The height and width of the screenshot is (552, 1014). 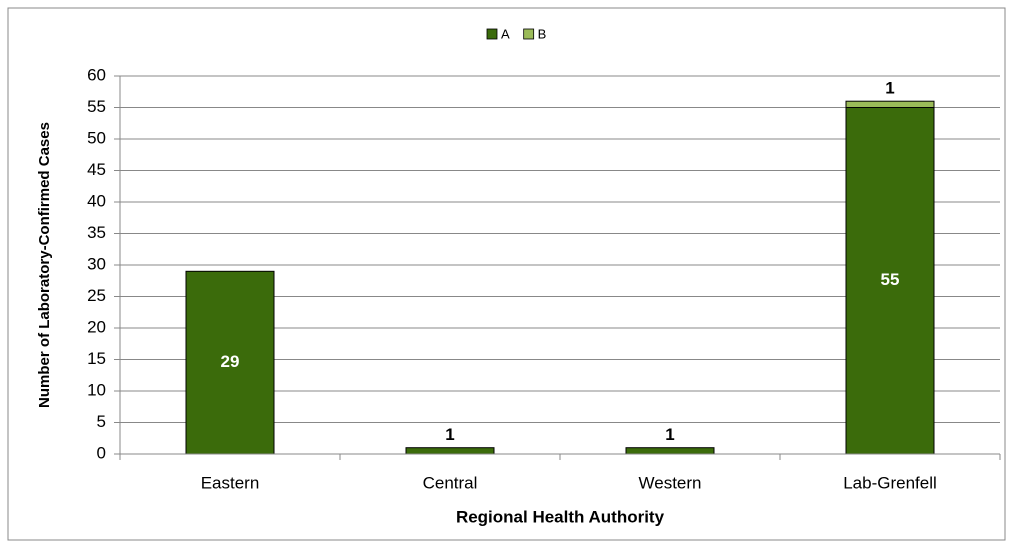 What do you see at coordinates (96, 232) in the screenshot?
I see `y-tick-label: 35` at bounding box center [96, 232].